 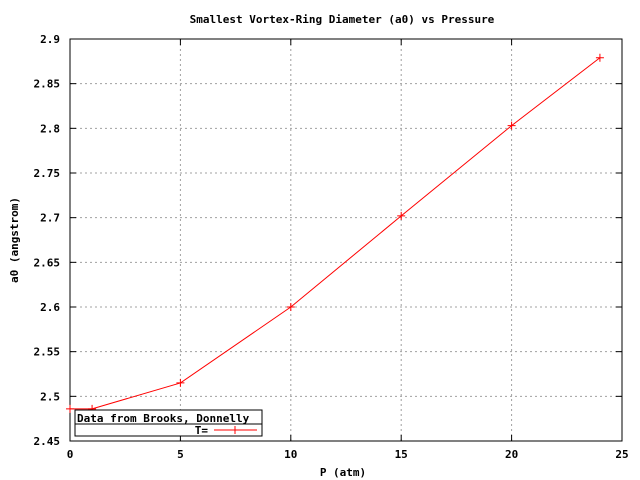 I want to click on legend-series-marker, so click(x=235, y=430).